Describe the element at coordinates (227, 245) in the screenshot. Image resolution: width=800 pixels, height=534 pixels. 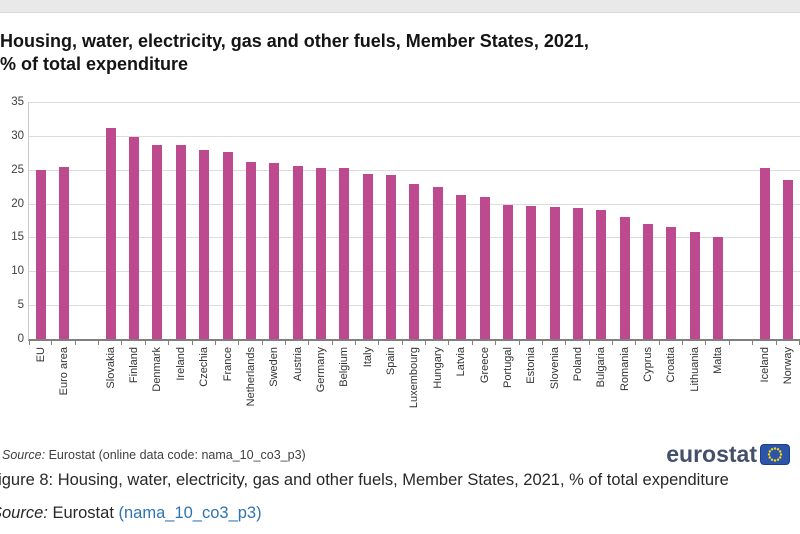
I see `bar-france` at that location.